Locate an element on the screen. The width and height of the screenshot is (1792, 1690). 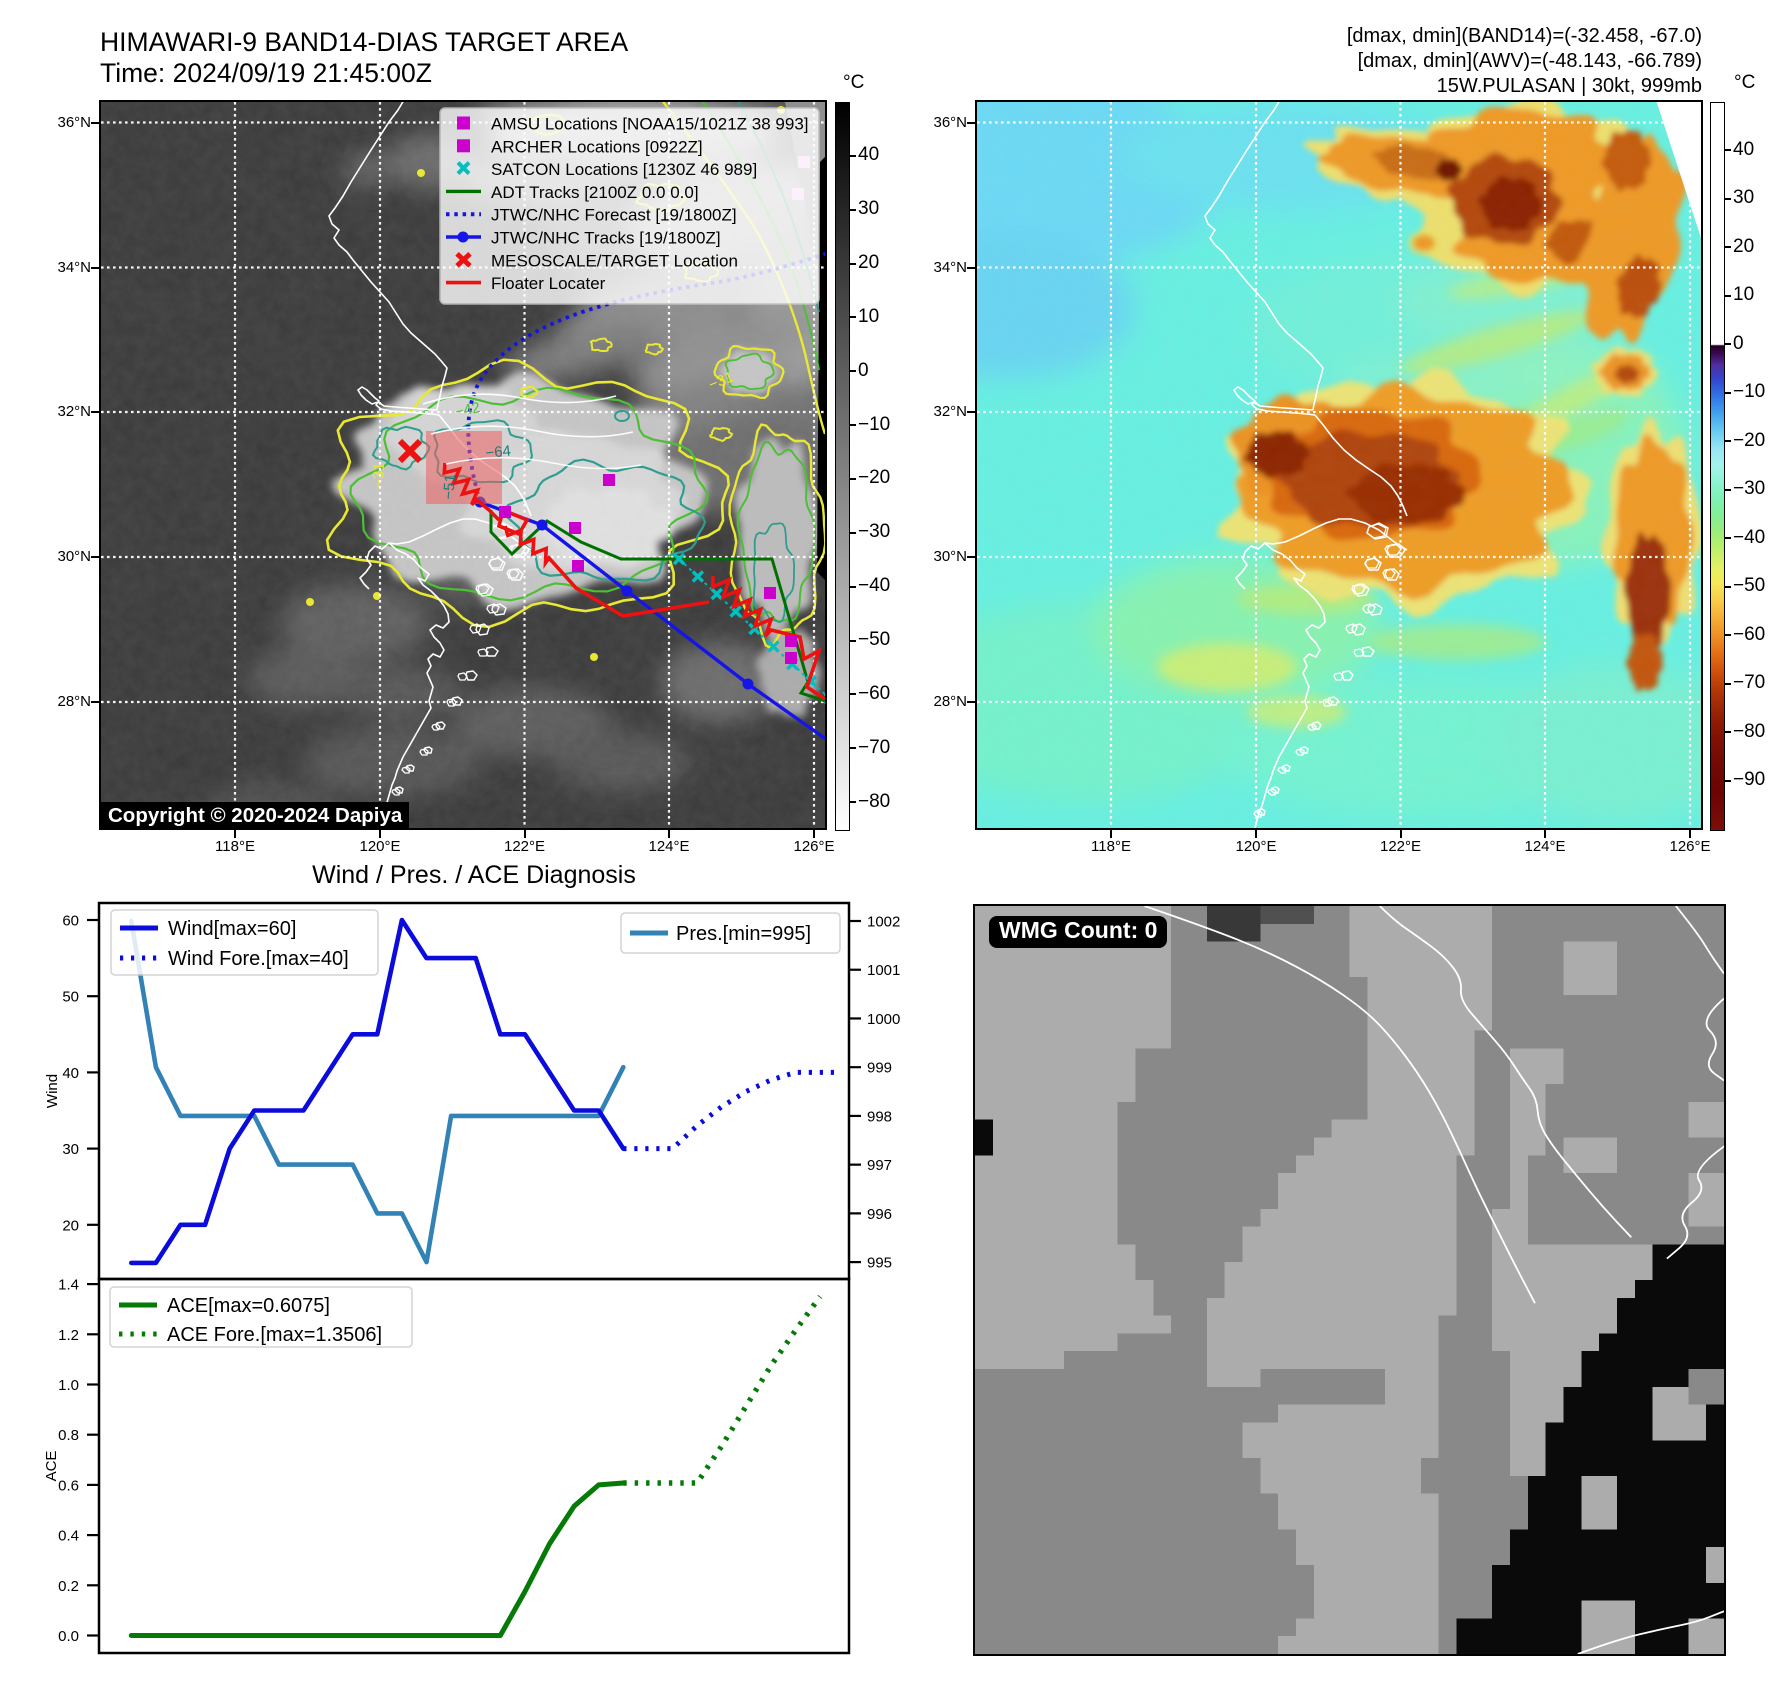
svg-text: 1.0 is located at coordinates (68, 1385).